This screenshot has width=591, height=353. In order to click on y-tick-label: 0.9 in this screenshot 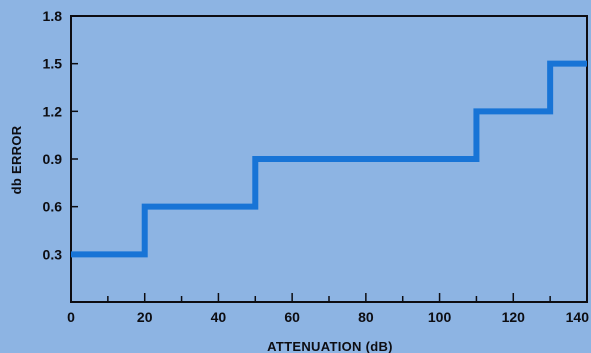, I will do `click(53, 159)`.